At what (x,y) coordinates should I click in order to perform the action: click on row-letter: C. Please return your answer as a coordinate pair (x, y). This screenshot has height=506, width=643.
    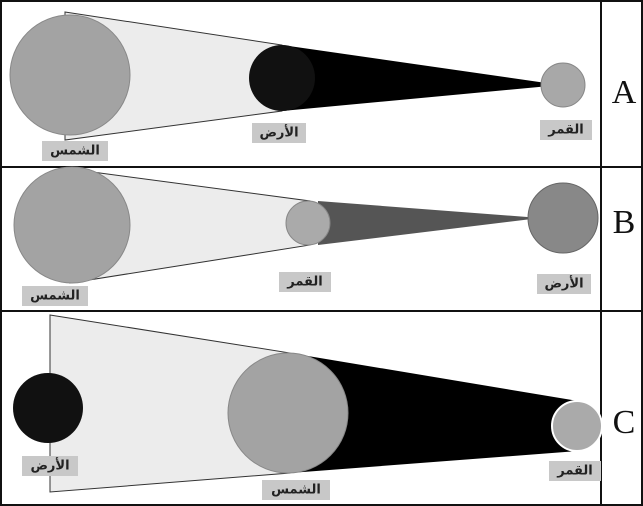
    Looking at the image, I should click on (624, 422).